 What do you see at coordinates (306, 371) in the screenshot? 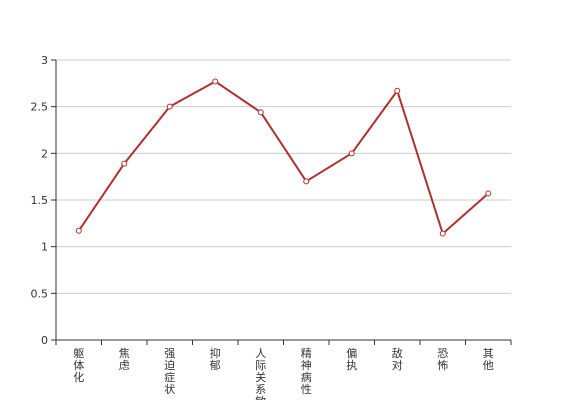
I see `x-tick-label: 精神病性` at bounding box center [306, 371].